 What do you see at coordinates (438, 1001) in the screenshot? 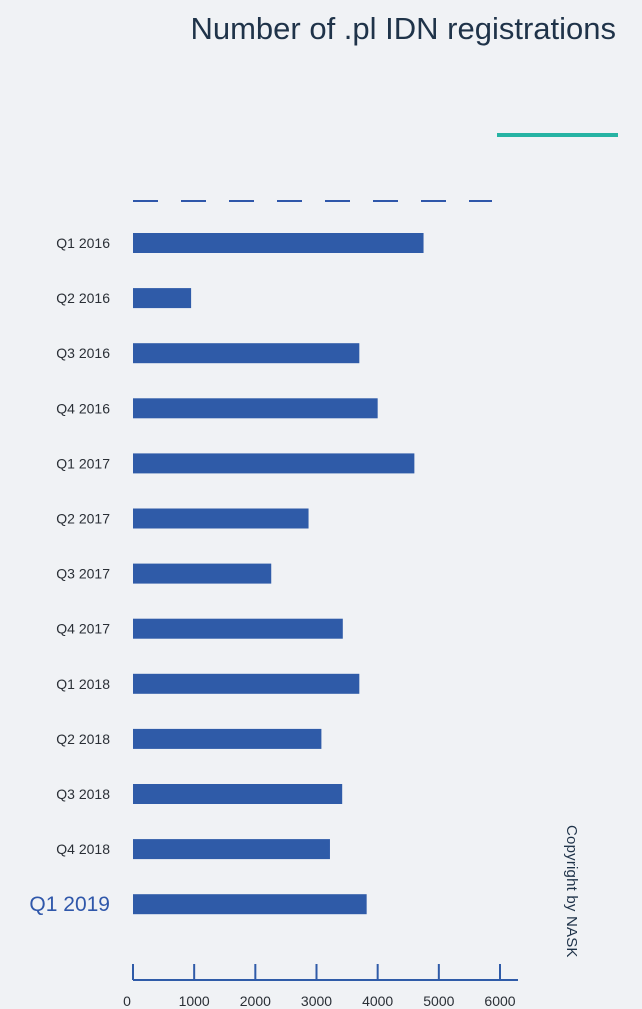
I see `x-tick-label: 5000` at bounding box center [438, 1001].